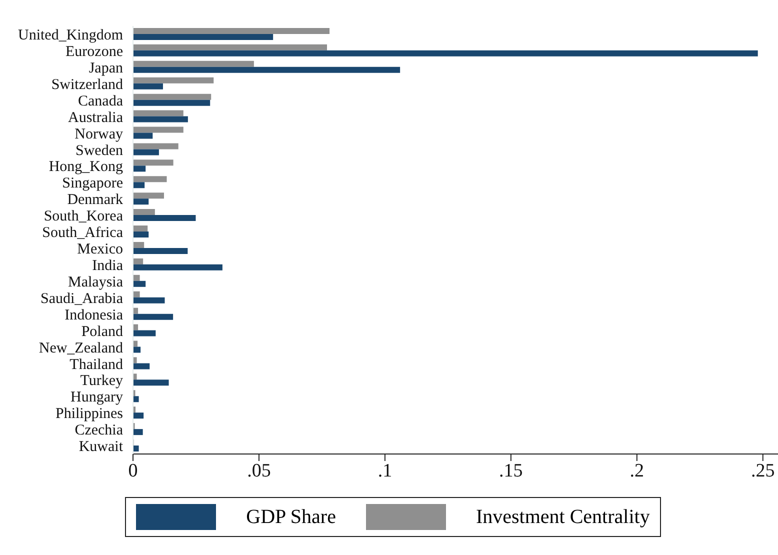  I want to click on y-tick-label: Malaysia, so click(96, 282).